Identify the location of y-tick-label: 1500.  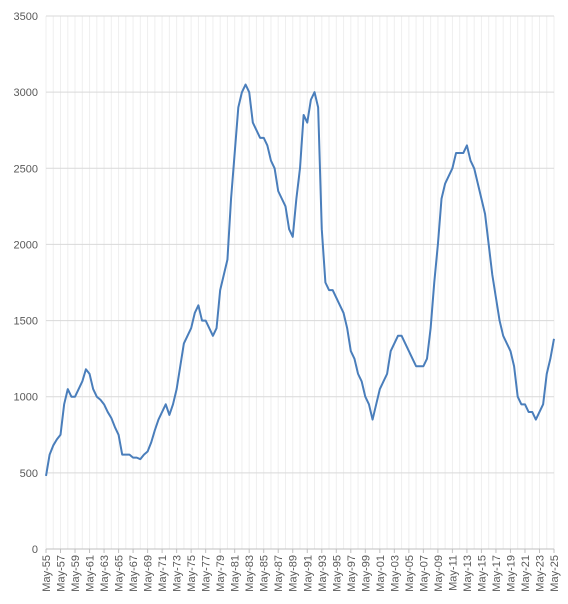
(26, 322).